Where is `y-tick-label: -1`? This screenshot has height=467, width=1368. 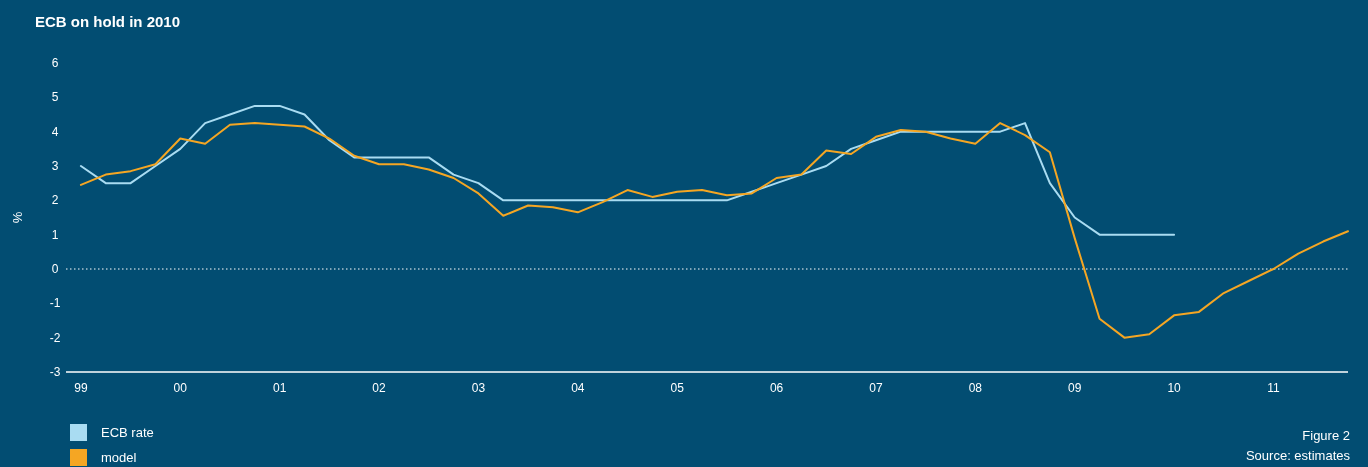 y-tick-label: -1 is located at coordinates (55, 303).